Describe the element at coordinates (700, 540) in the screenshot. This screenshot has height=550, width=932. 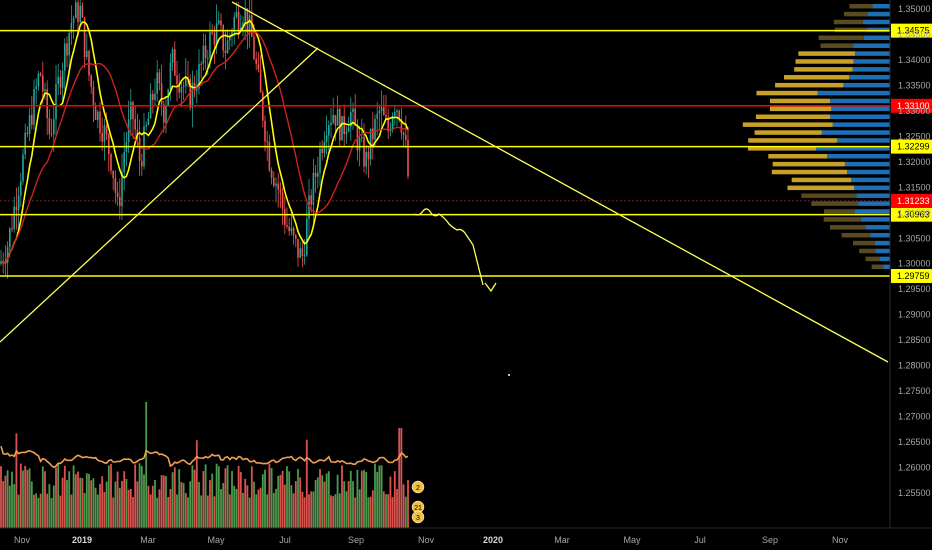
I see `x-tick-label: Jul` at that location.